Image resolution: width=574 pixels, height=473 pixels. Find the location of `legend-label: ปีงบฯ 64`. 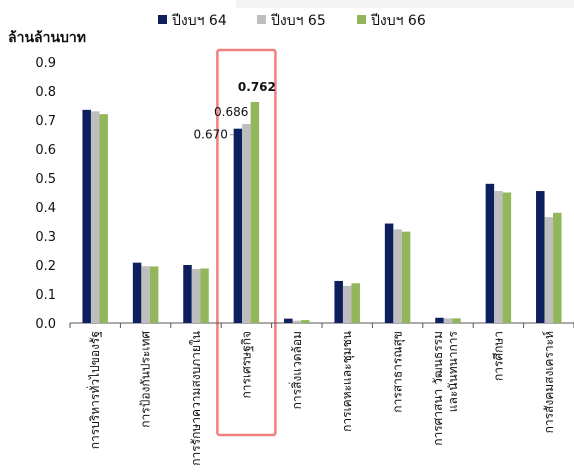

legend-label: ปีงบฯ 64 is located at coordinates (199, 21).